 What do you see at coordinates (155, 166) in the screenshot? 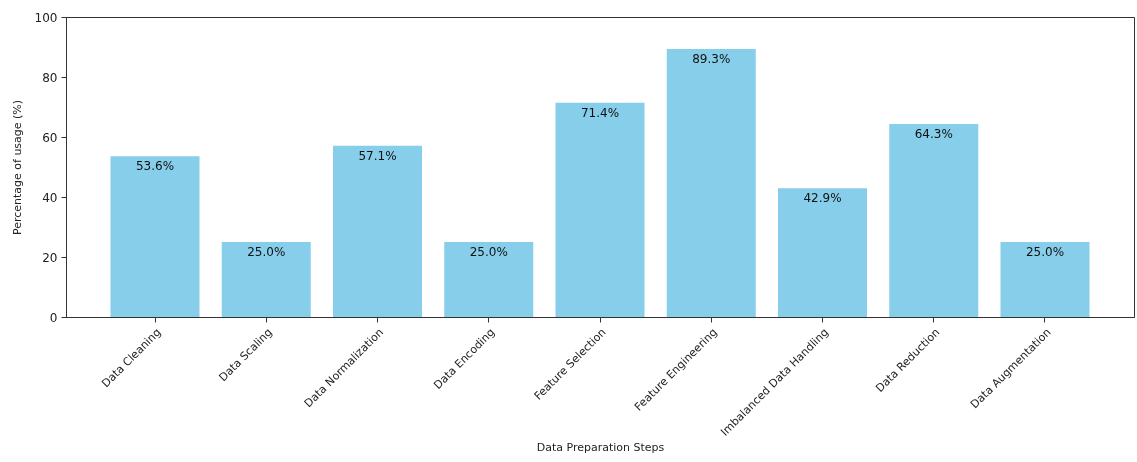
I see `data-label: 53.6%` at bounding box center [155, 166].